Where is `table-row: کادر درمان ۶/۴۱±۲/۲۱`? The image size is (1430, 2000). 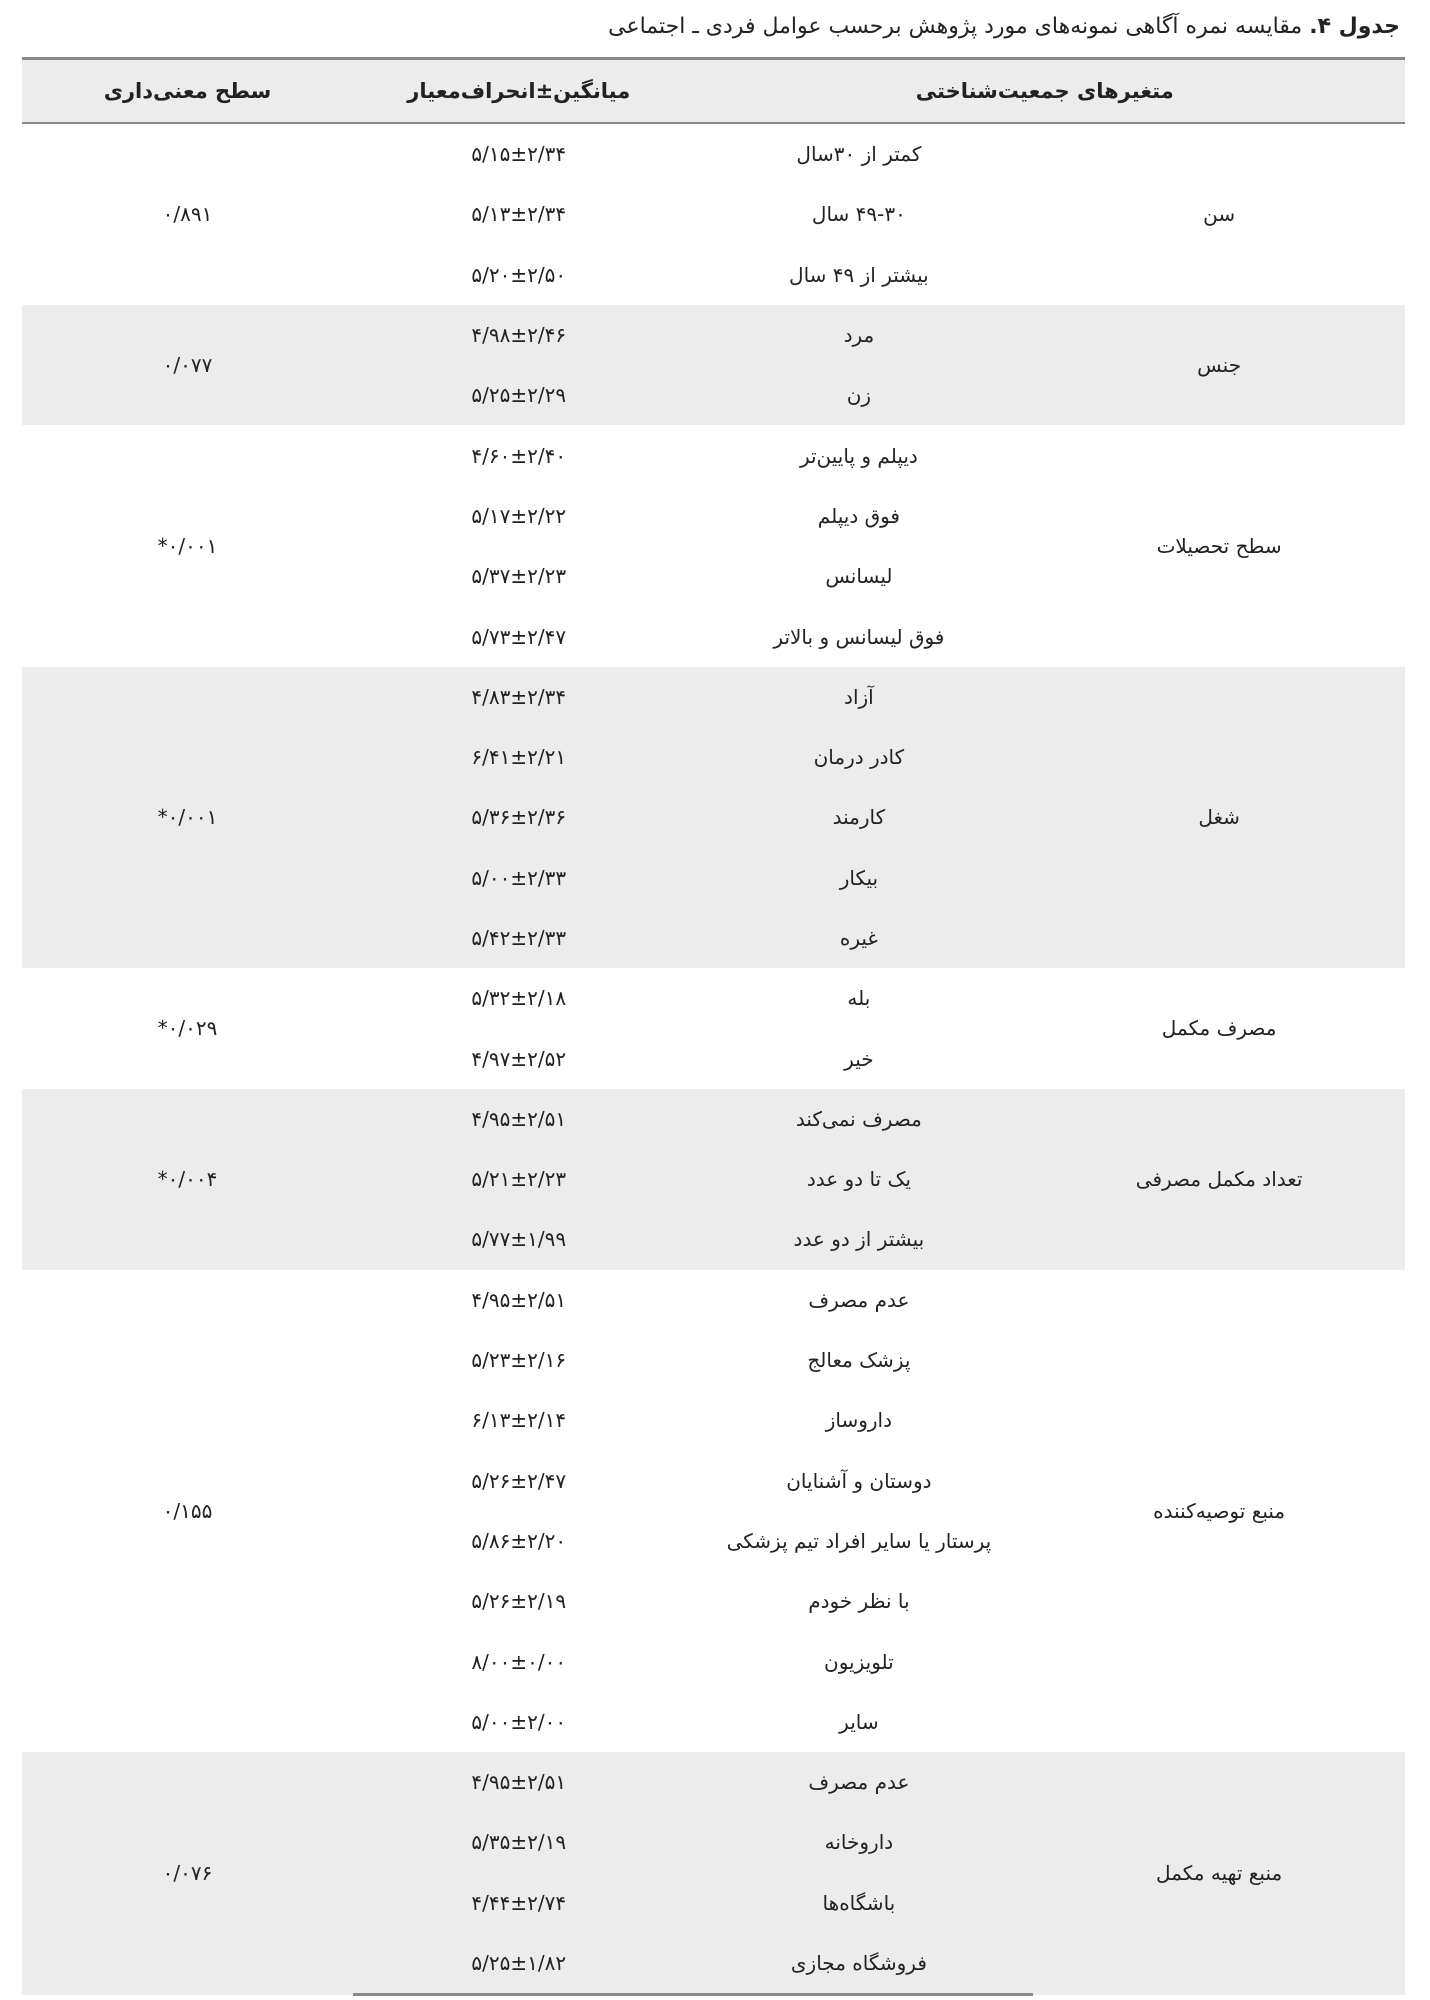 table-row: کادر درمان ۶/۴۱±۲/۲۱ is located at coordinates (713, 757).